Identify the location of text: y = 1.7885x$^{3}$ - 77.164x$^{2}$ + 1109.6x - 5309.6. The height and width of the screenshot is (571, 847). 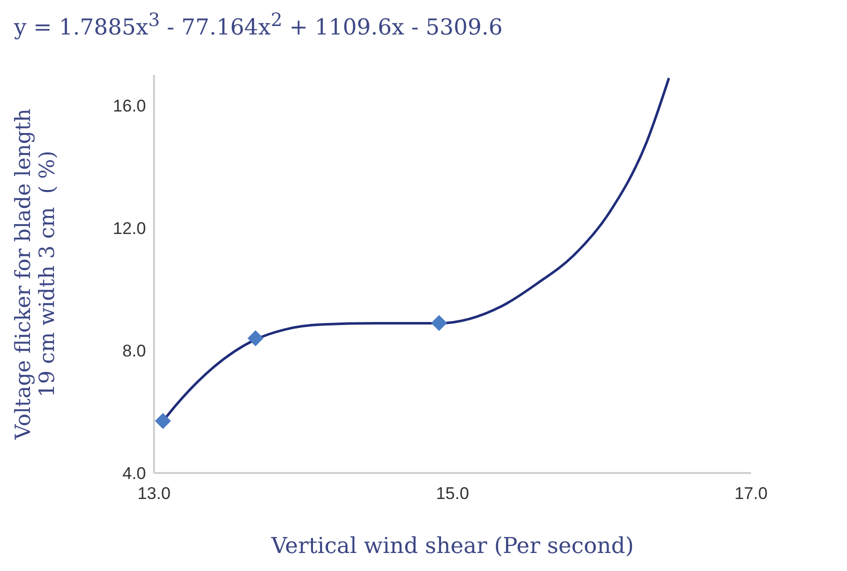
(258, 25).